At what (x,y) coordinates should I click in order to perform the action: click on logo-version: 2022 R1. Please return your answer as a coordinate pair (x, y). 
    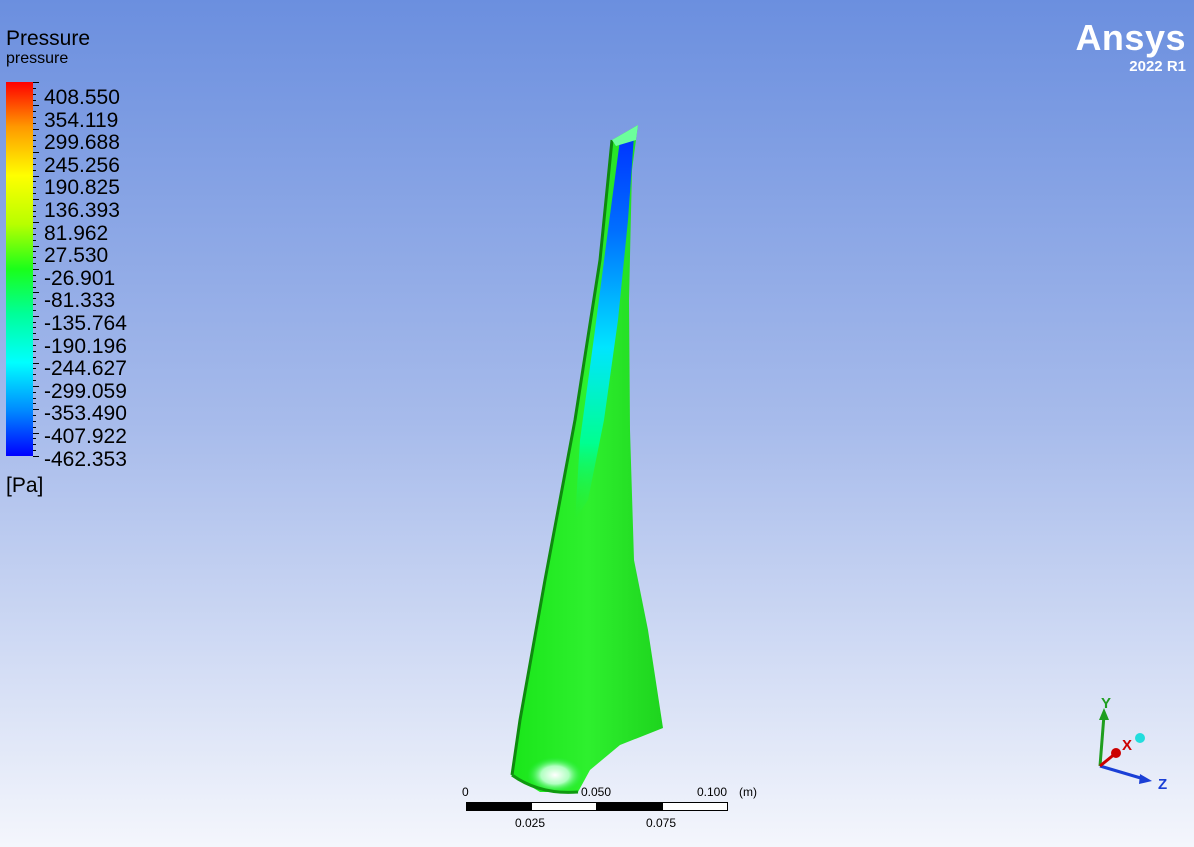
    Looking at the image, I should click on (1157, 66).